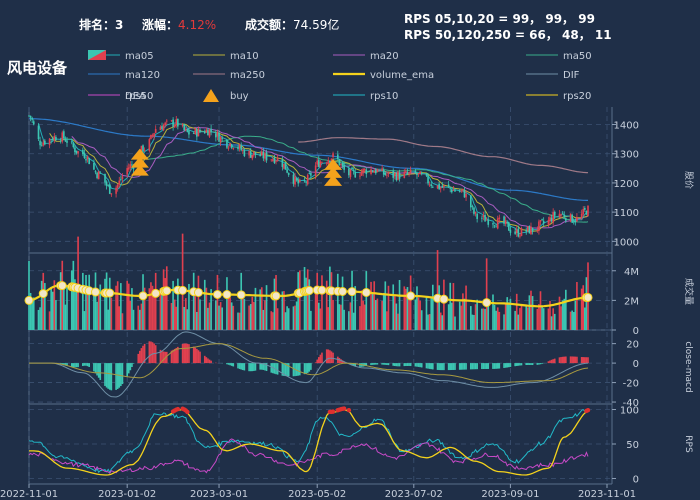 Image resolution: width=700 pixels, height=500 pixels. What do you see at coordinates (632, 445) in the screenshot?
I see `rps-y-tick-label: 50` at bounding box center [632, 445].